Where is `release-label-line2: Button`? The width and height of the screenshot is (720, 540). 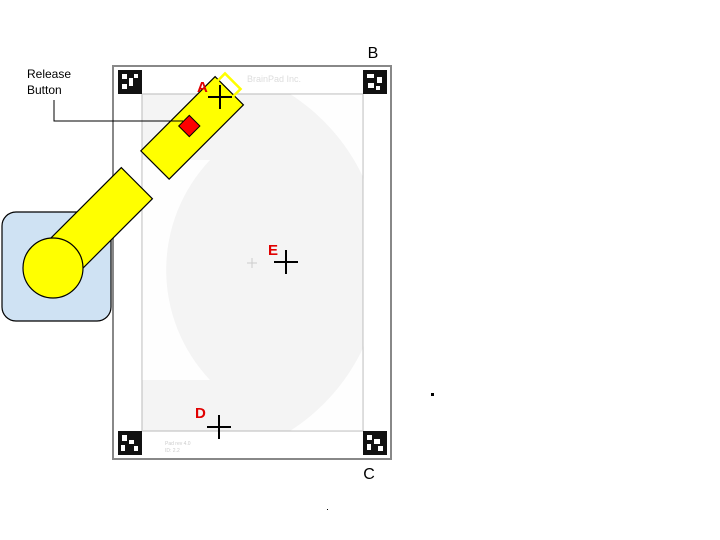 release-label-line2: Button is located at coordinates (44, 90).